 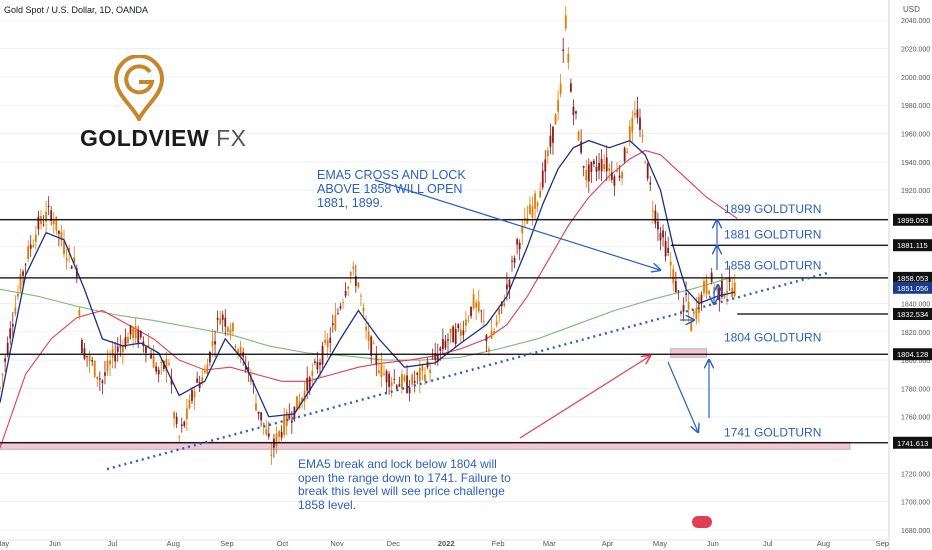 What do you see at coordinates (327, 504) in the screenshot?
I see `annotation-line: 1858 level.` at bounding box center [327, 504].